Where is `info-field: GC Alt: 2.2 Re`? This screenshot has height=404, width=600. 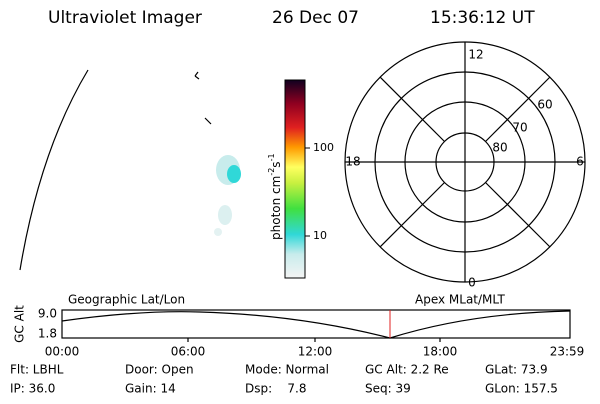 info-field: GC Alt: 2.2 Re is located at coordinates (407, 370).